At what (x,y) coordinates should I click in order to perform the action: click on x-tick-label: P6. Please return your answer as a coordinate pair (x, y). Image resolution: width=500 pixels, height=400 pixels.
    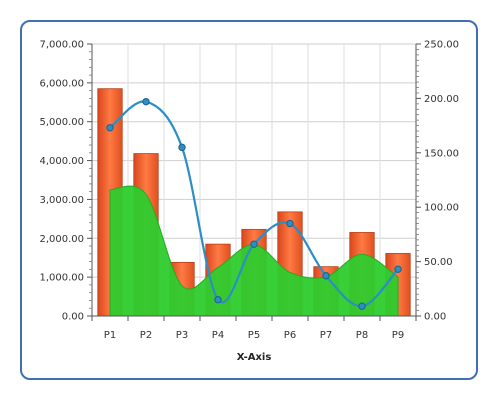
    Looking at the image, I should click on (290, 335).